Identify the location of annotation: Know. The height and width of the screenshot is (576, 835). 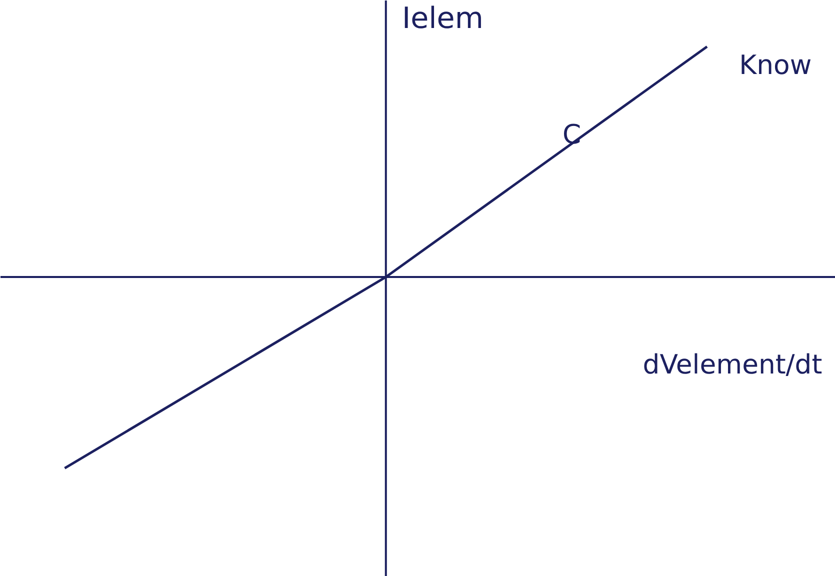
(775, 66).